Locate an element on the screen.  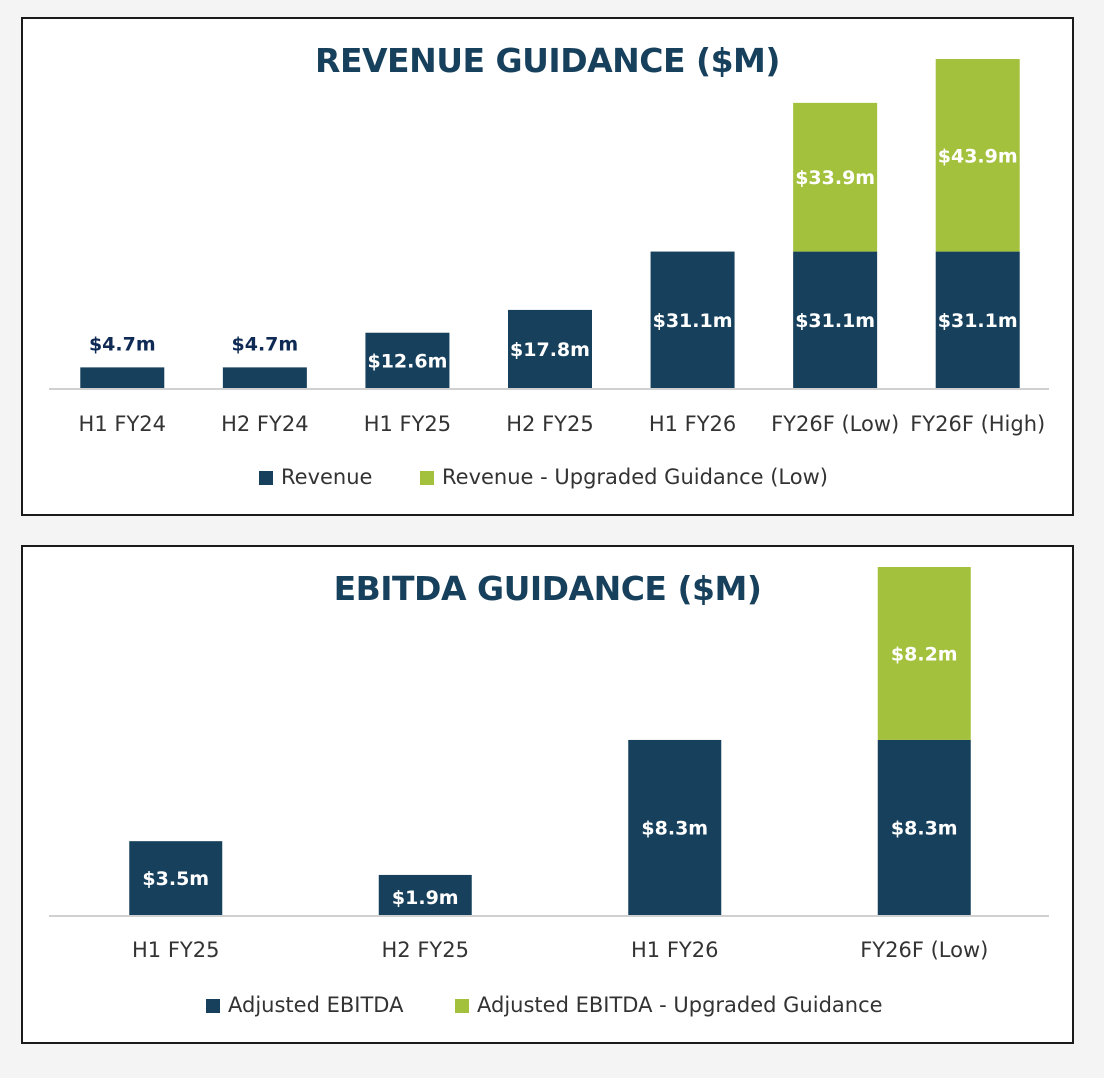
legend-label: Adjusted EBITDA is located at coordinates (316, 1005).